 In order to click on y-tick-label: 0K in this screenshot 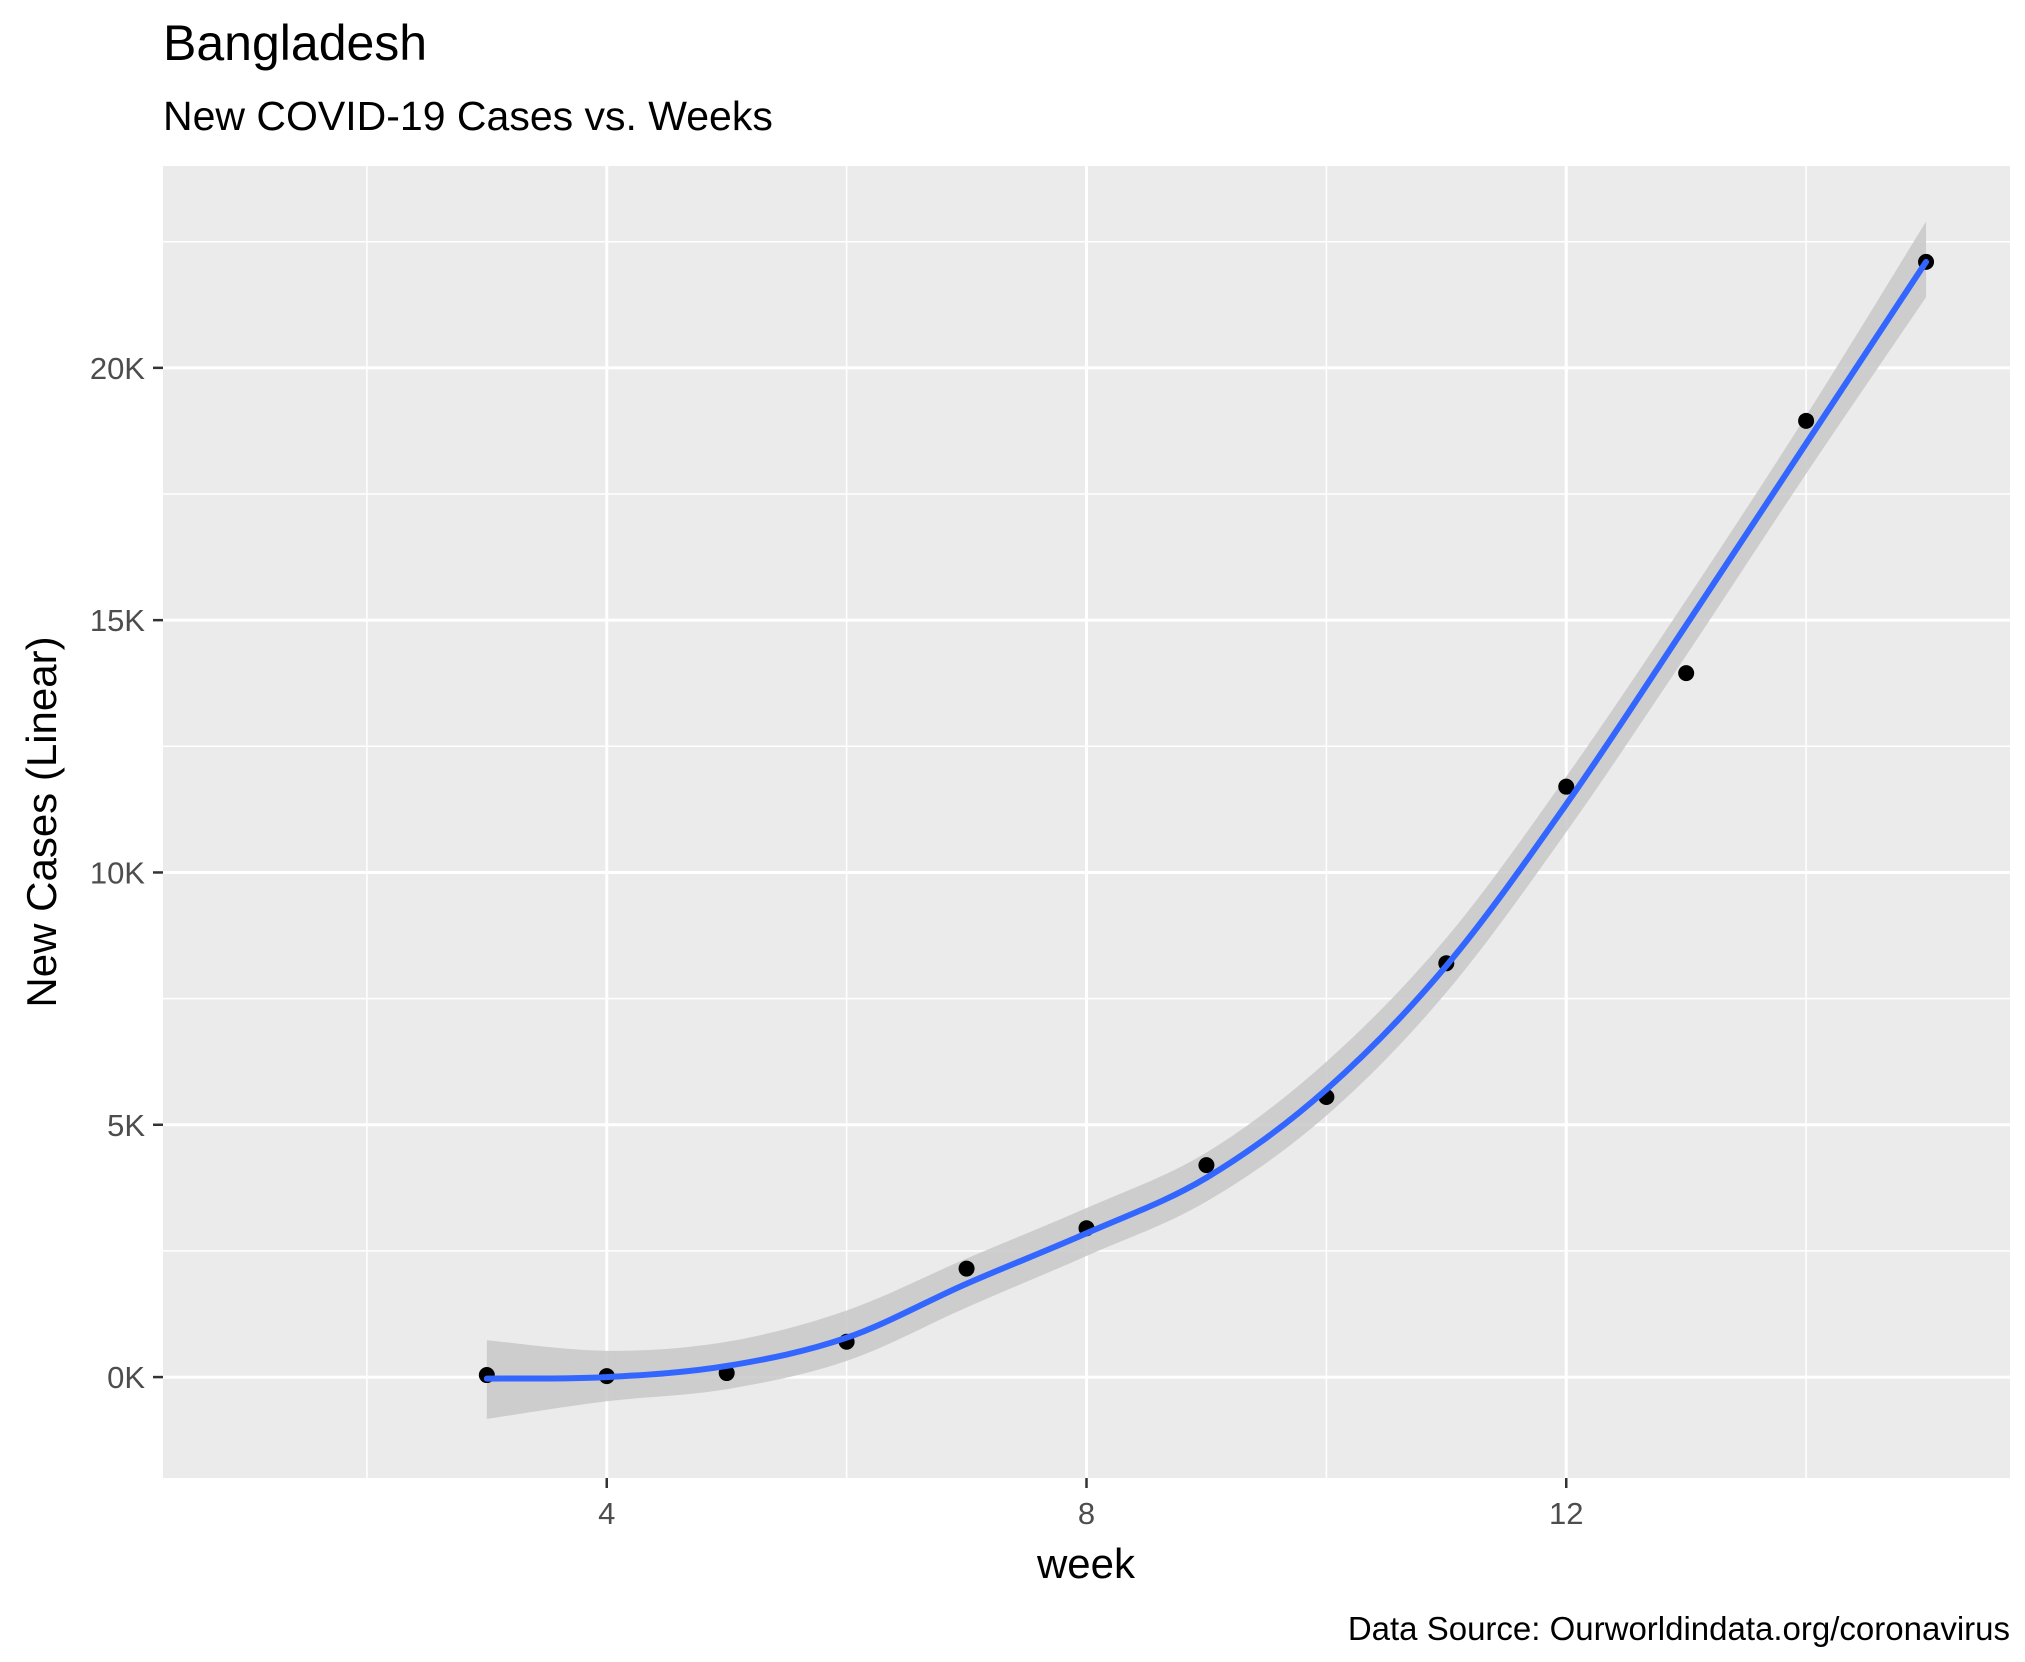, I will do `click(126, 1377)`.